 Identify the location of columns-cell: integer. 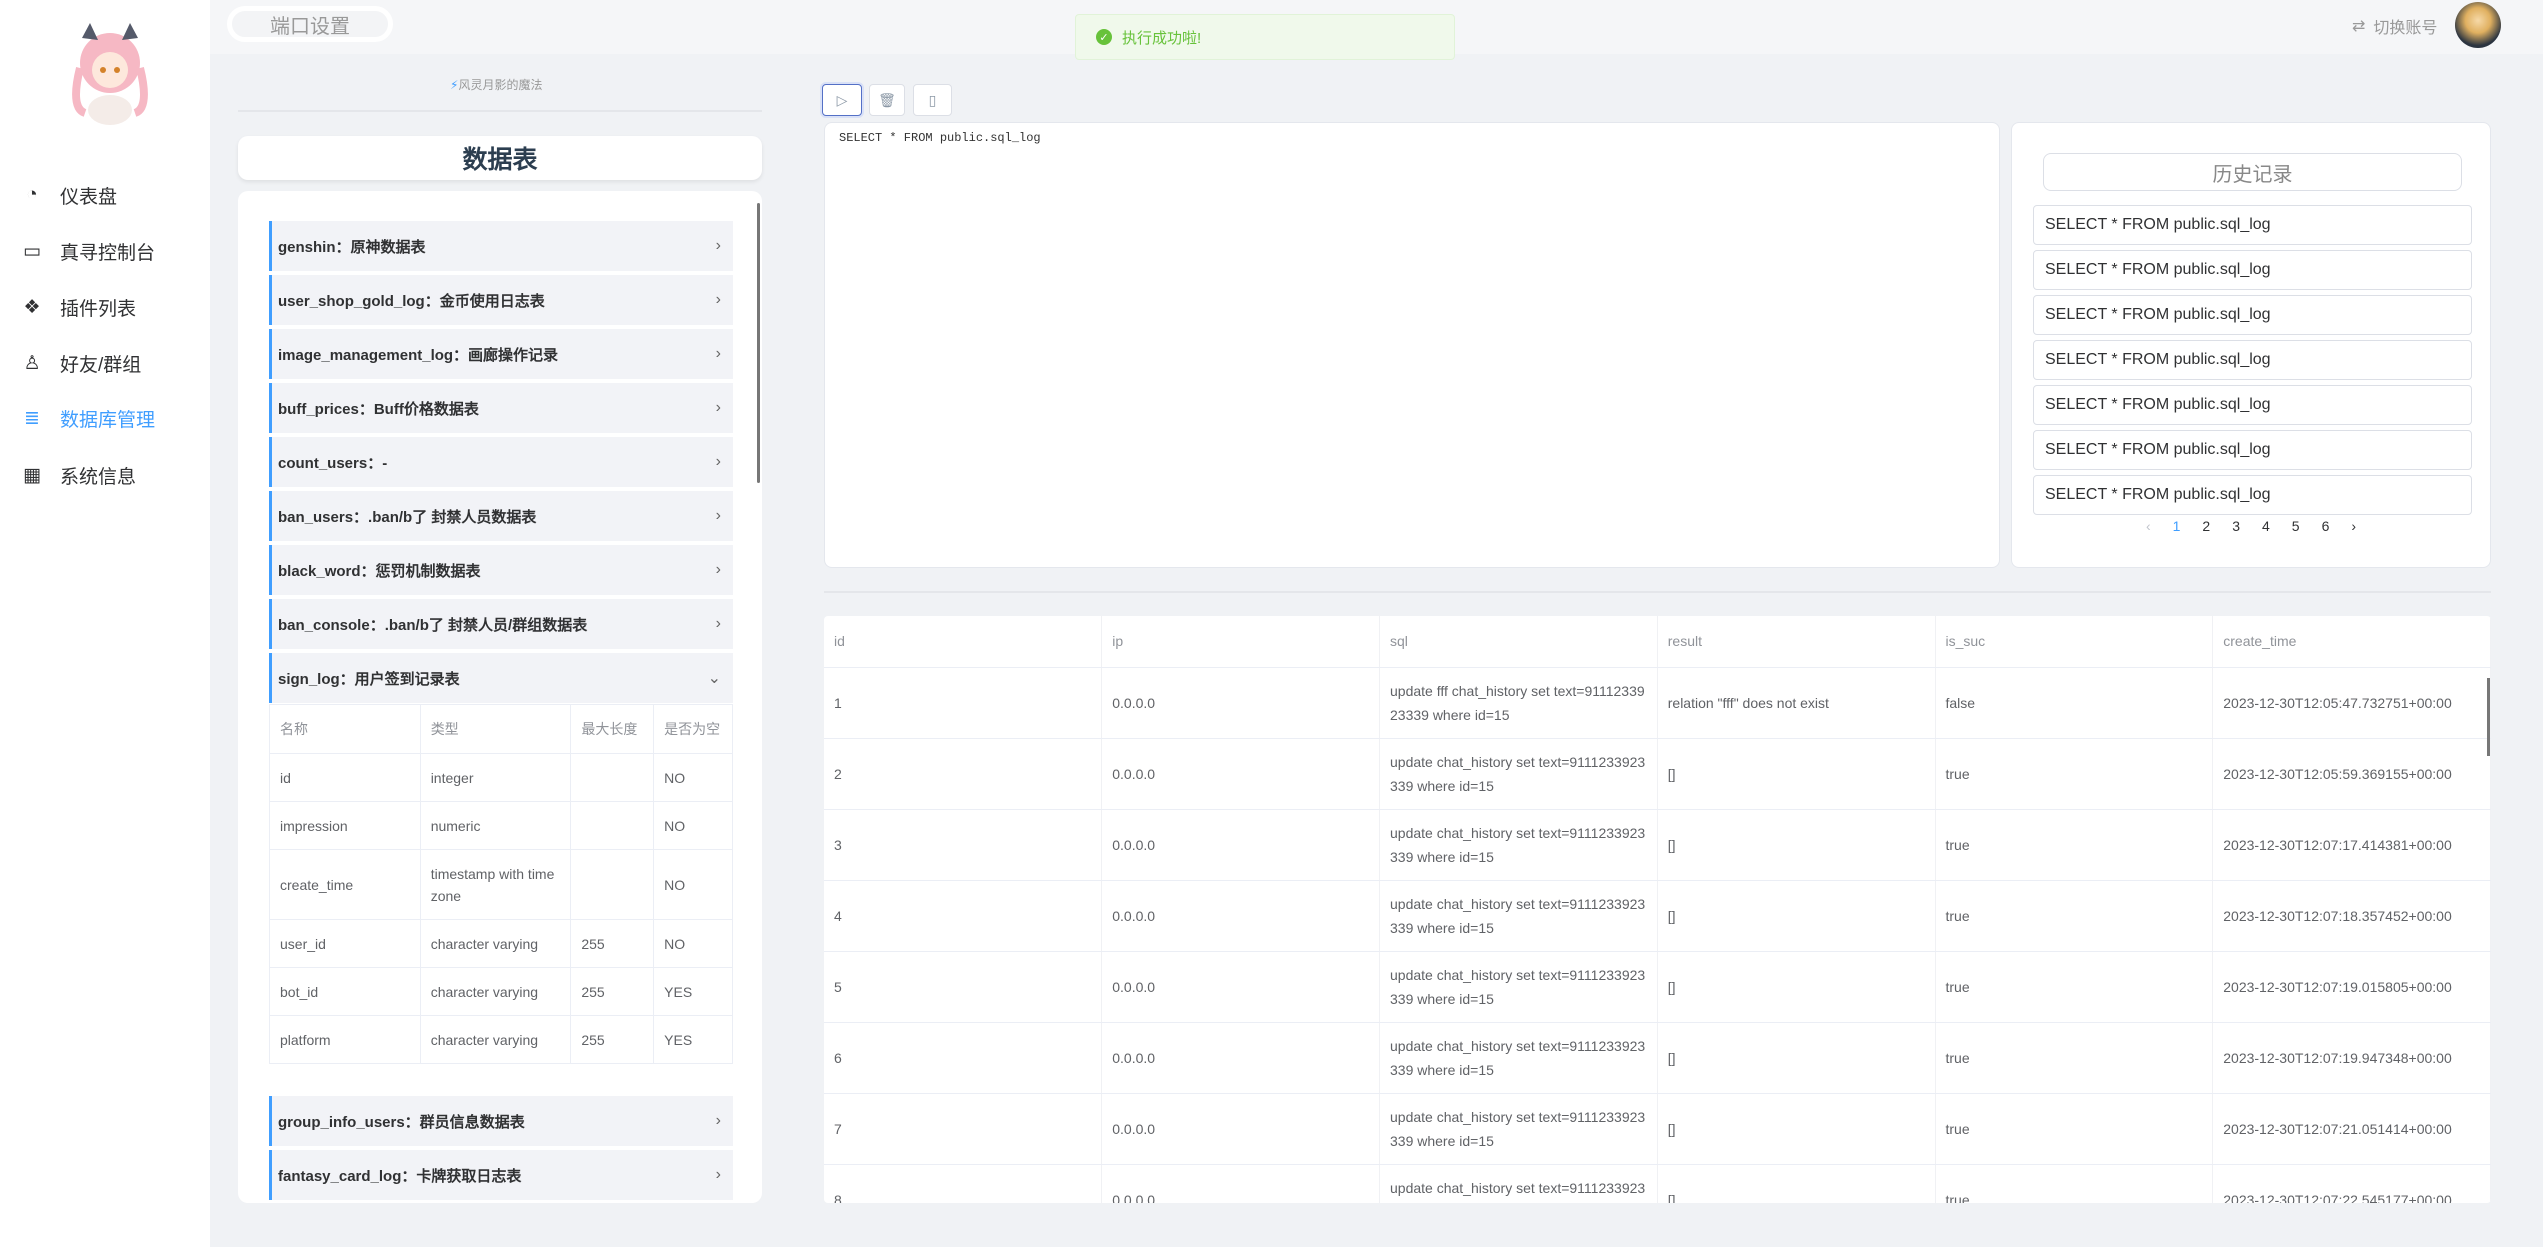
(495, 777).